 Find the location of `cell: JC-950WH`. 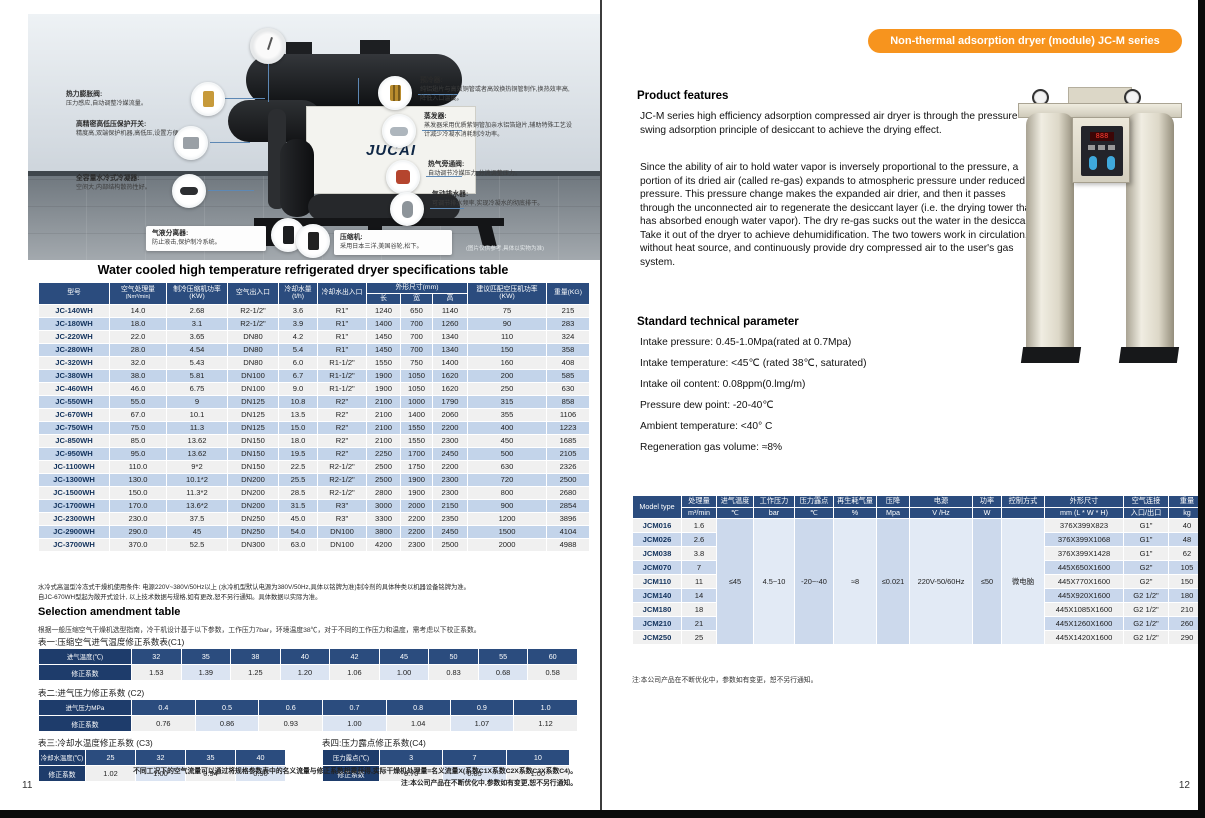

cell: JC-950WH is located at coordinates (74, 453).